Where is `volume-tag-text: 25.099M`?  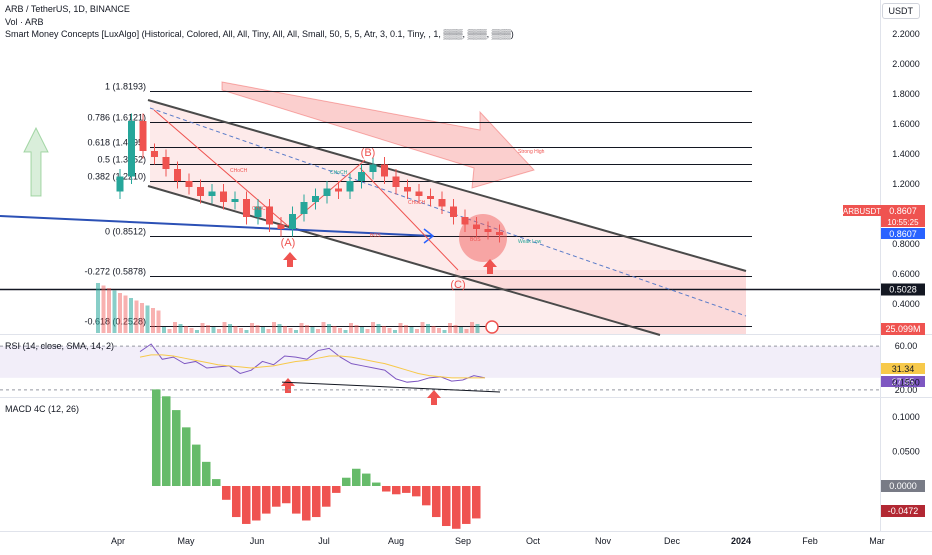 volume-tag-text: 25.099M is located at coordinates (902, 329).